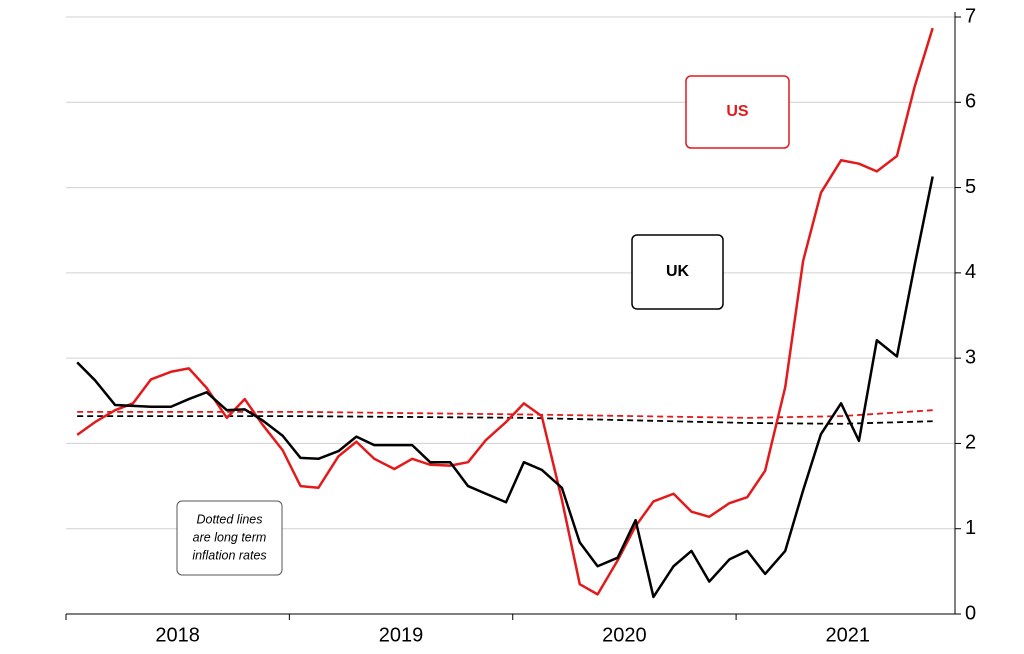 The height and width of the screenshot is (654, 1024). What do you see at coordinates (177, 635) in the screenshot?
I see `x-tick-label: 2018` at bounding box center [177, 635].